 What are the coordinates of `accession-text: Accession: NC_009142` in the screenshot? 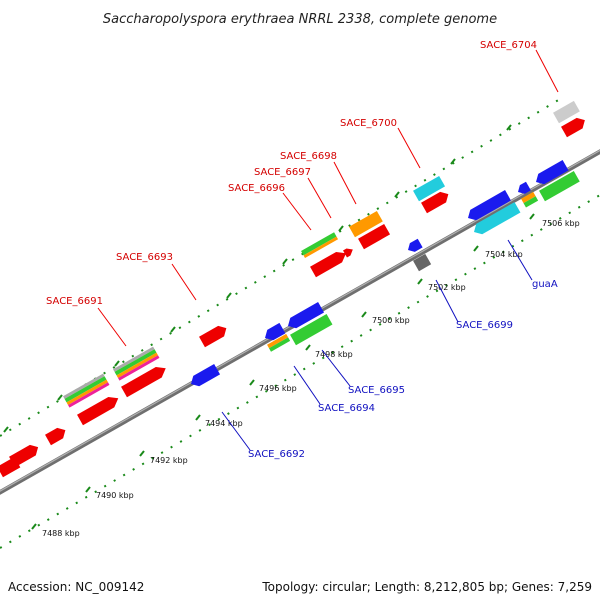 It's located at (76, 587).